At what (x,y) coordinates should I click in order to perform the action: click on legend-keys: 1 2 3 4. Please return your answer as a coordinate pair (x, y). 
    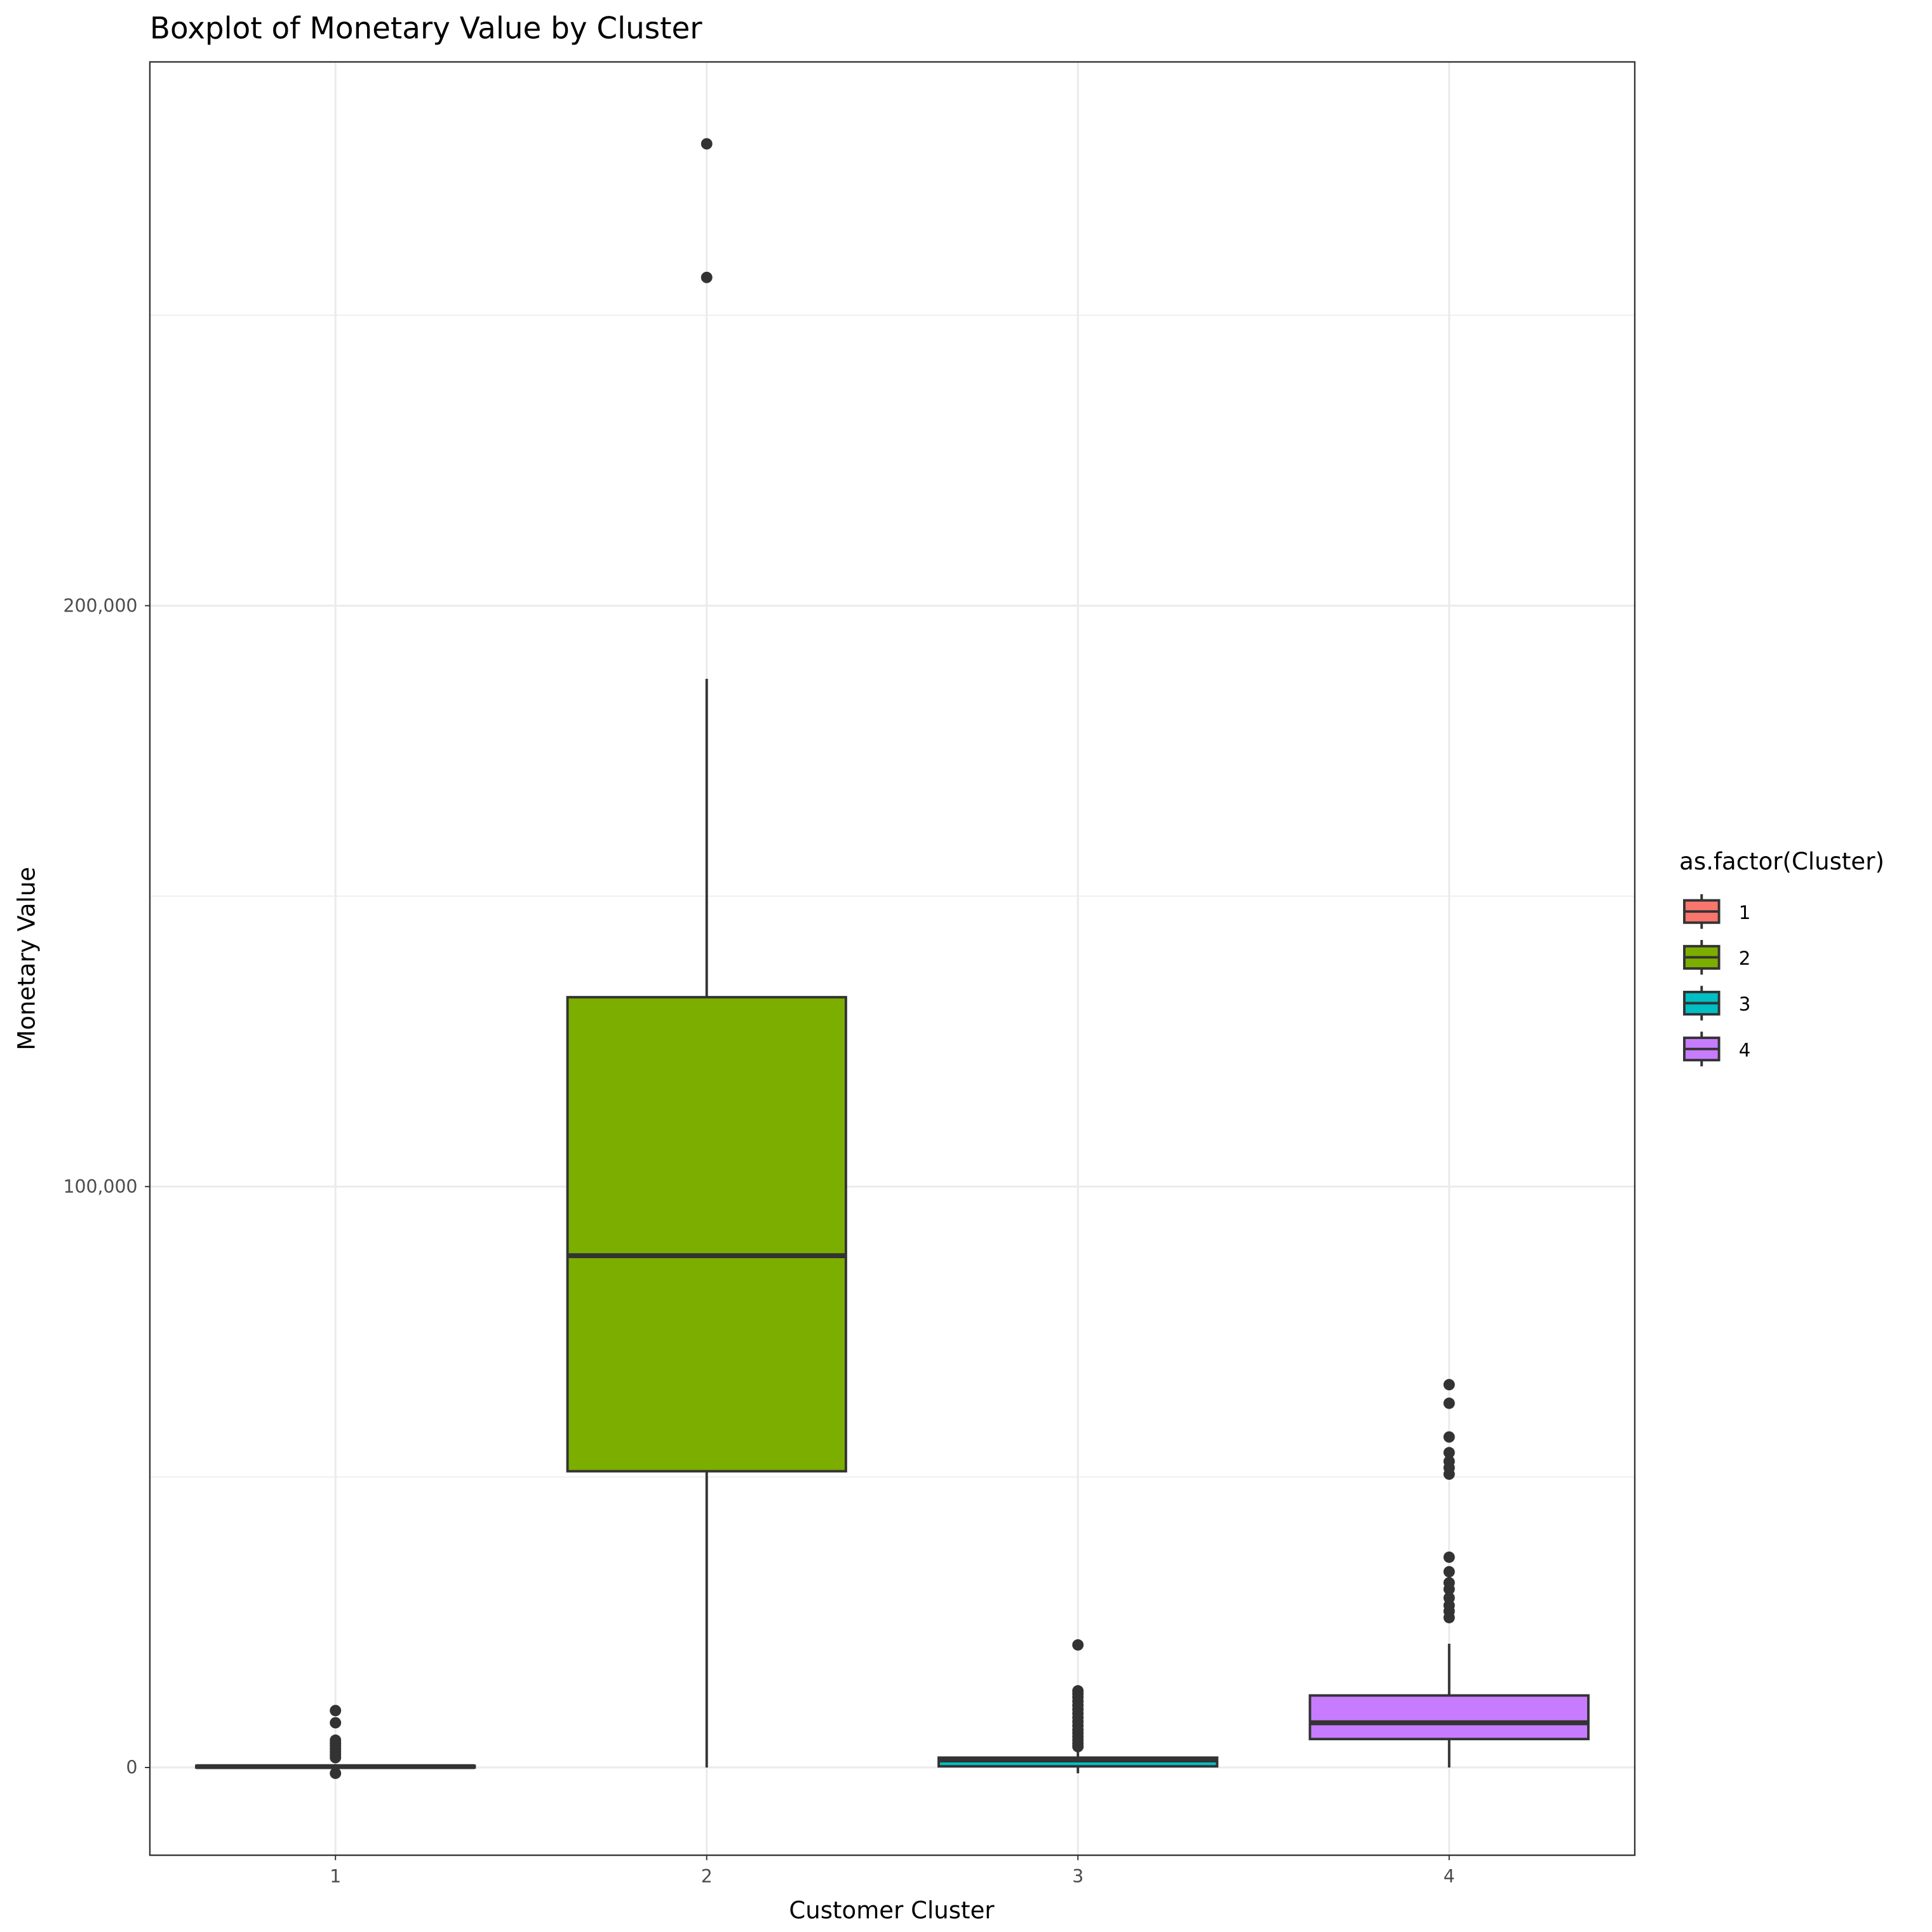
    Looking at the image, I should click on (1717, 980).